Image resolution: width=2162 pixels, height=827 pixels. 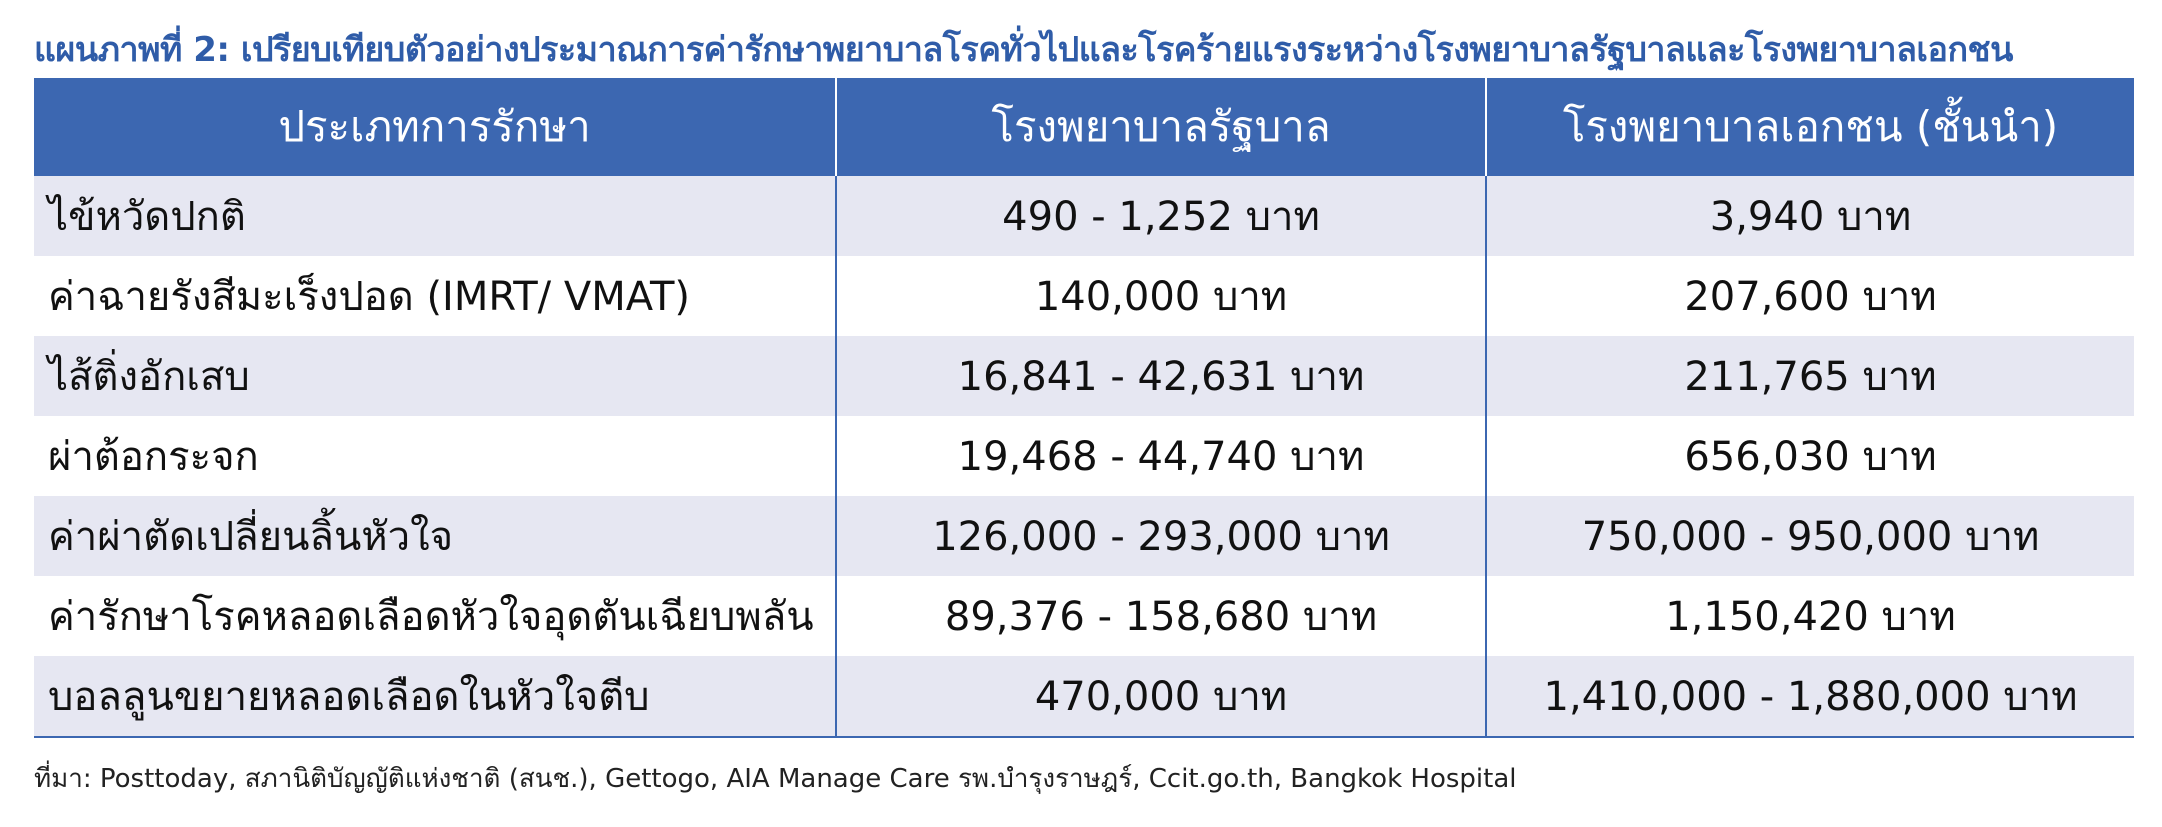 What do you see at coordinates (435, 296) in the screenshot?
I see `treatment-name: ค่าฉายรังสีมะเร็งปอด (IMRT/ VMAT)` at bounding box center [435, 296].